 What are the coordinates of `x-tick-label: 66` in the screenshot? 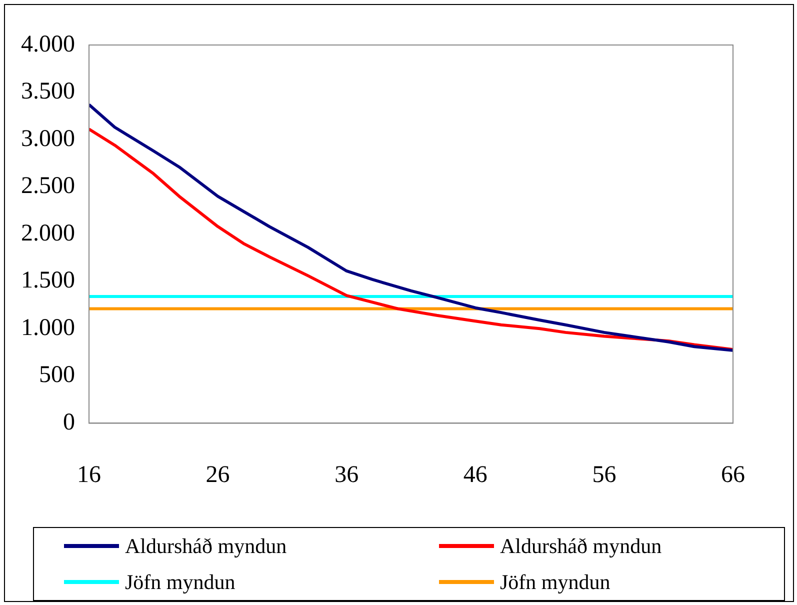 It's located at (733, 475).